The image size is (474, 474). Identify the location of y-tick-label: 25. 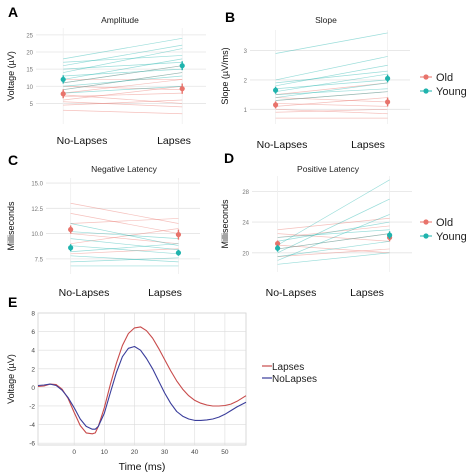
(29, 36).